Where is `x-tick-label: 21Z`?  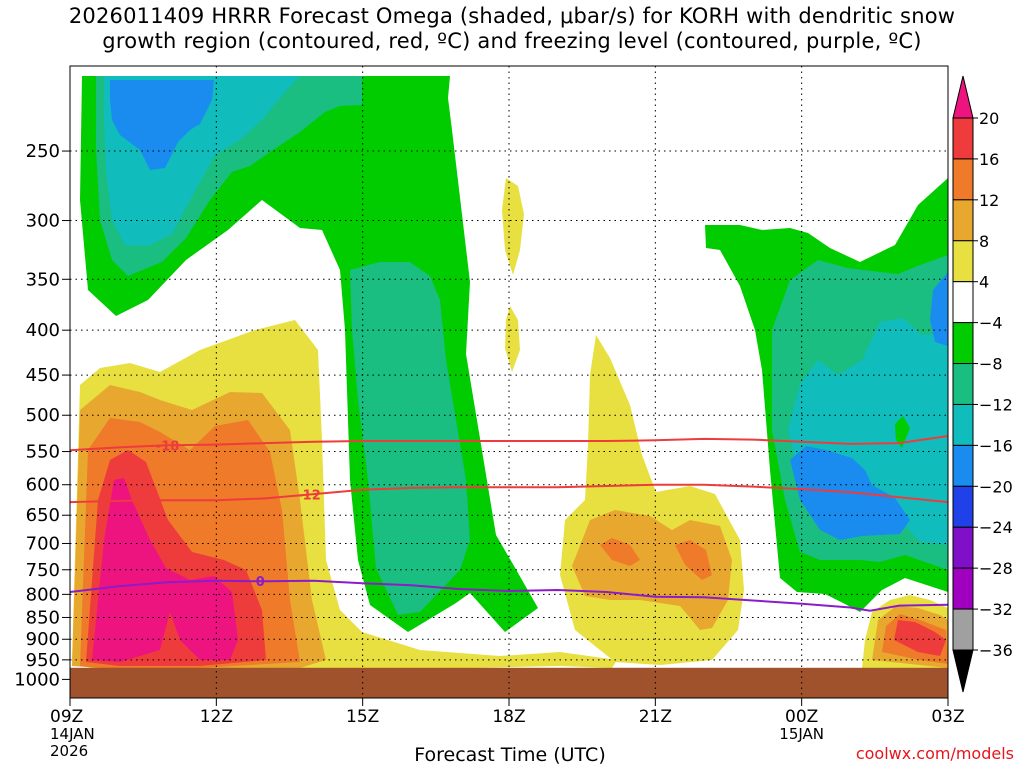
x-tick-label: 21Z is located at coordinates (655, 717).